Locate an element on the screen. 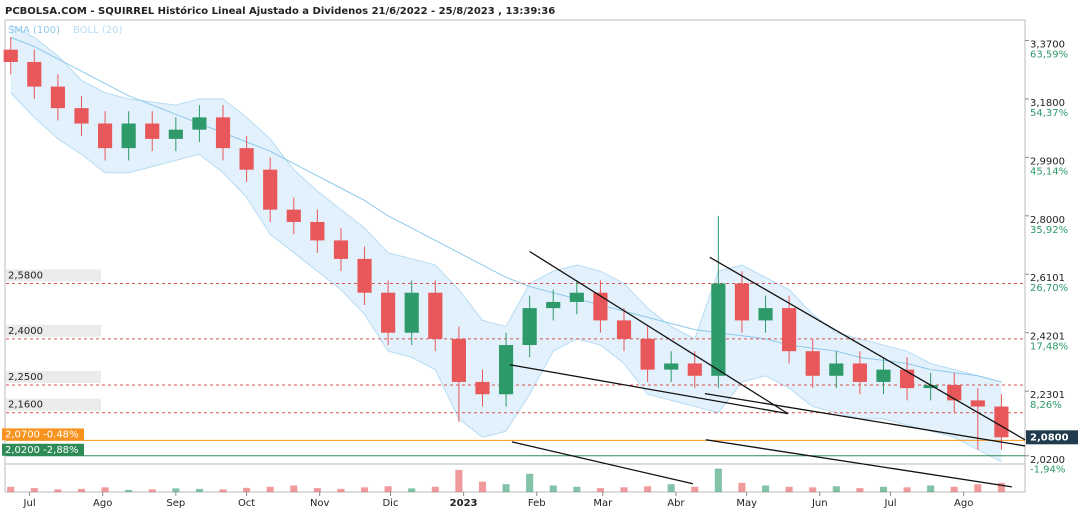 Image resolution: width=1083 pixels, height=515 pixels. y2-tick-label: -1,94% is located at coordinates (1047, 470).